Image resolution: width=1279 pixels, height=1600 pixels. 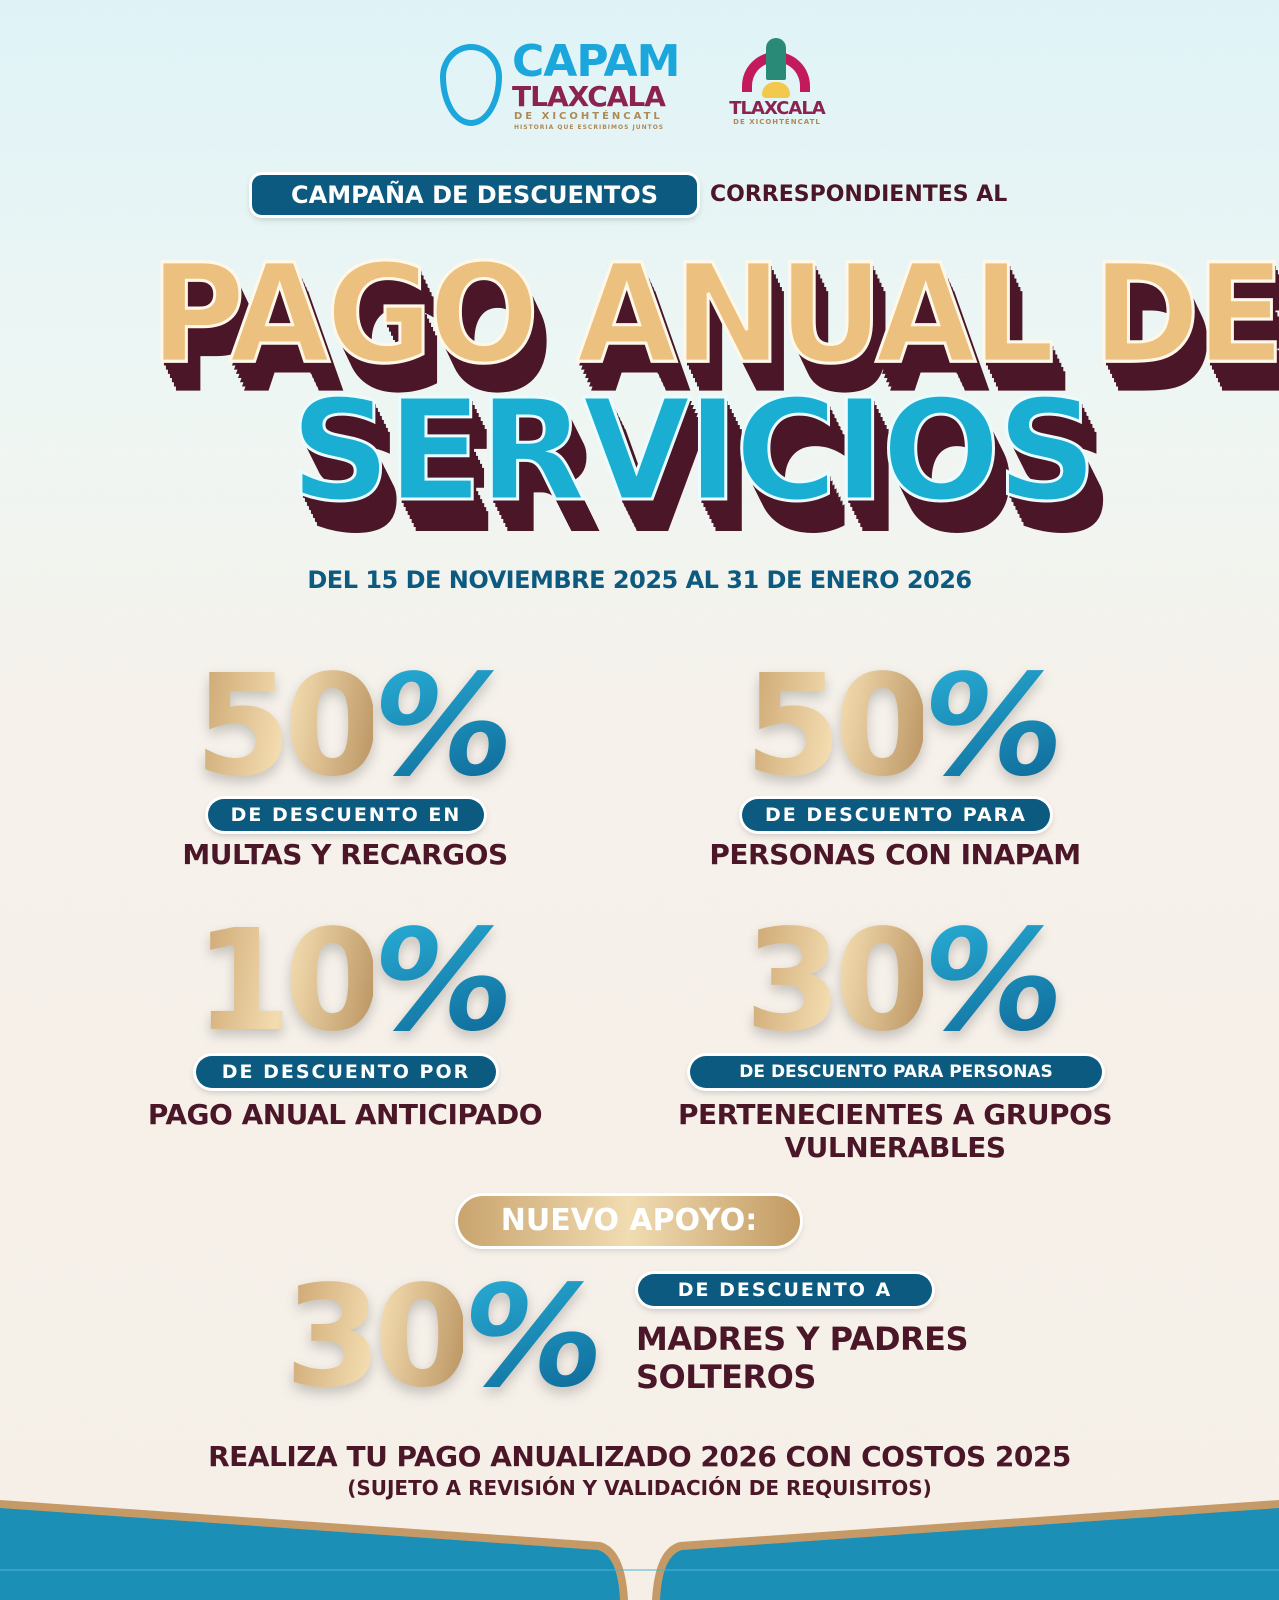 I want to click on discount-number: 10, so click(x=287, y=981).